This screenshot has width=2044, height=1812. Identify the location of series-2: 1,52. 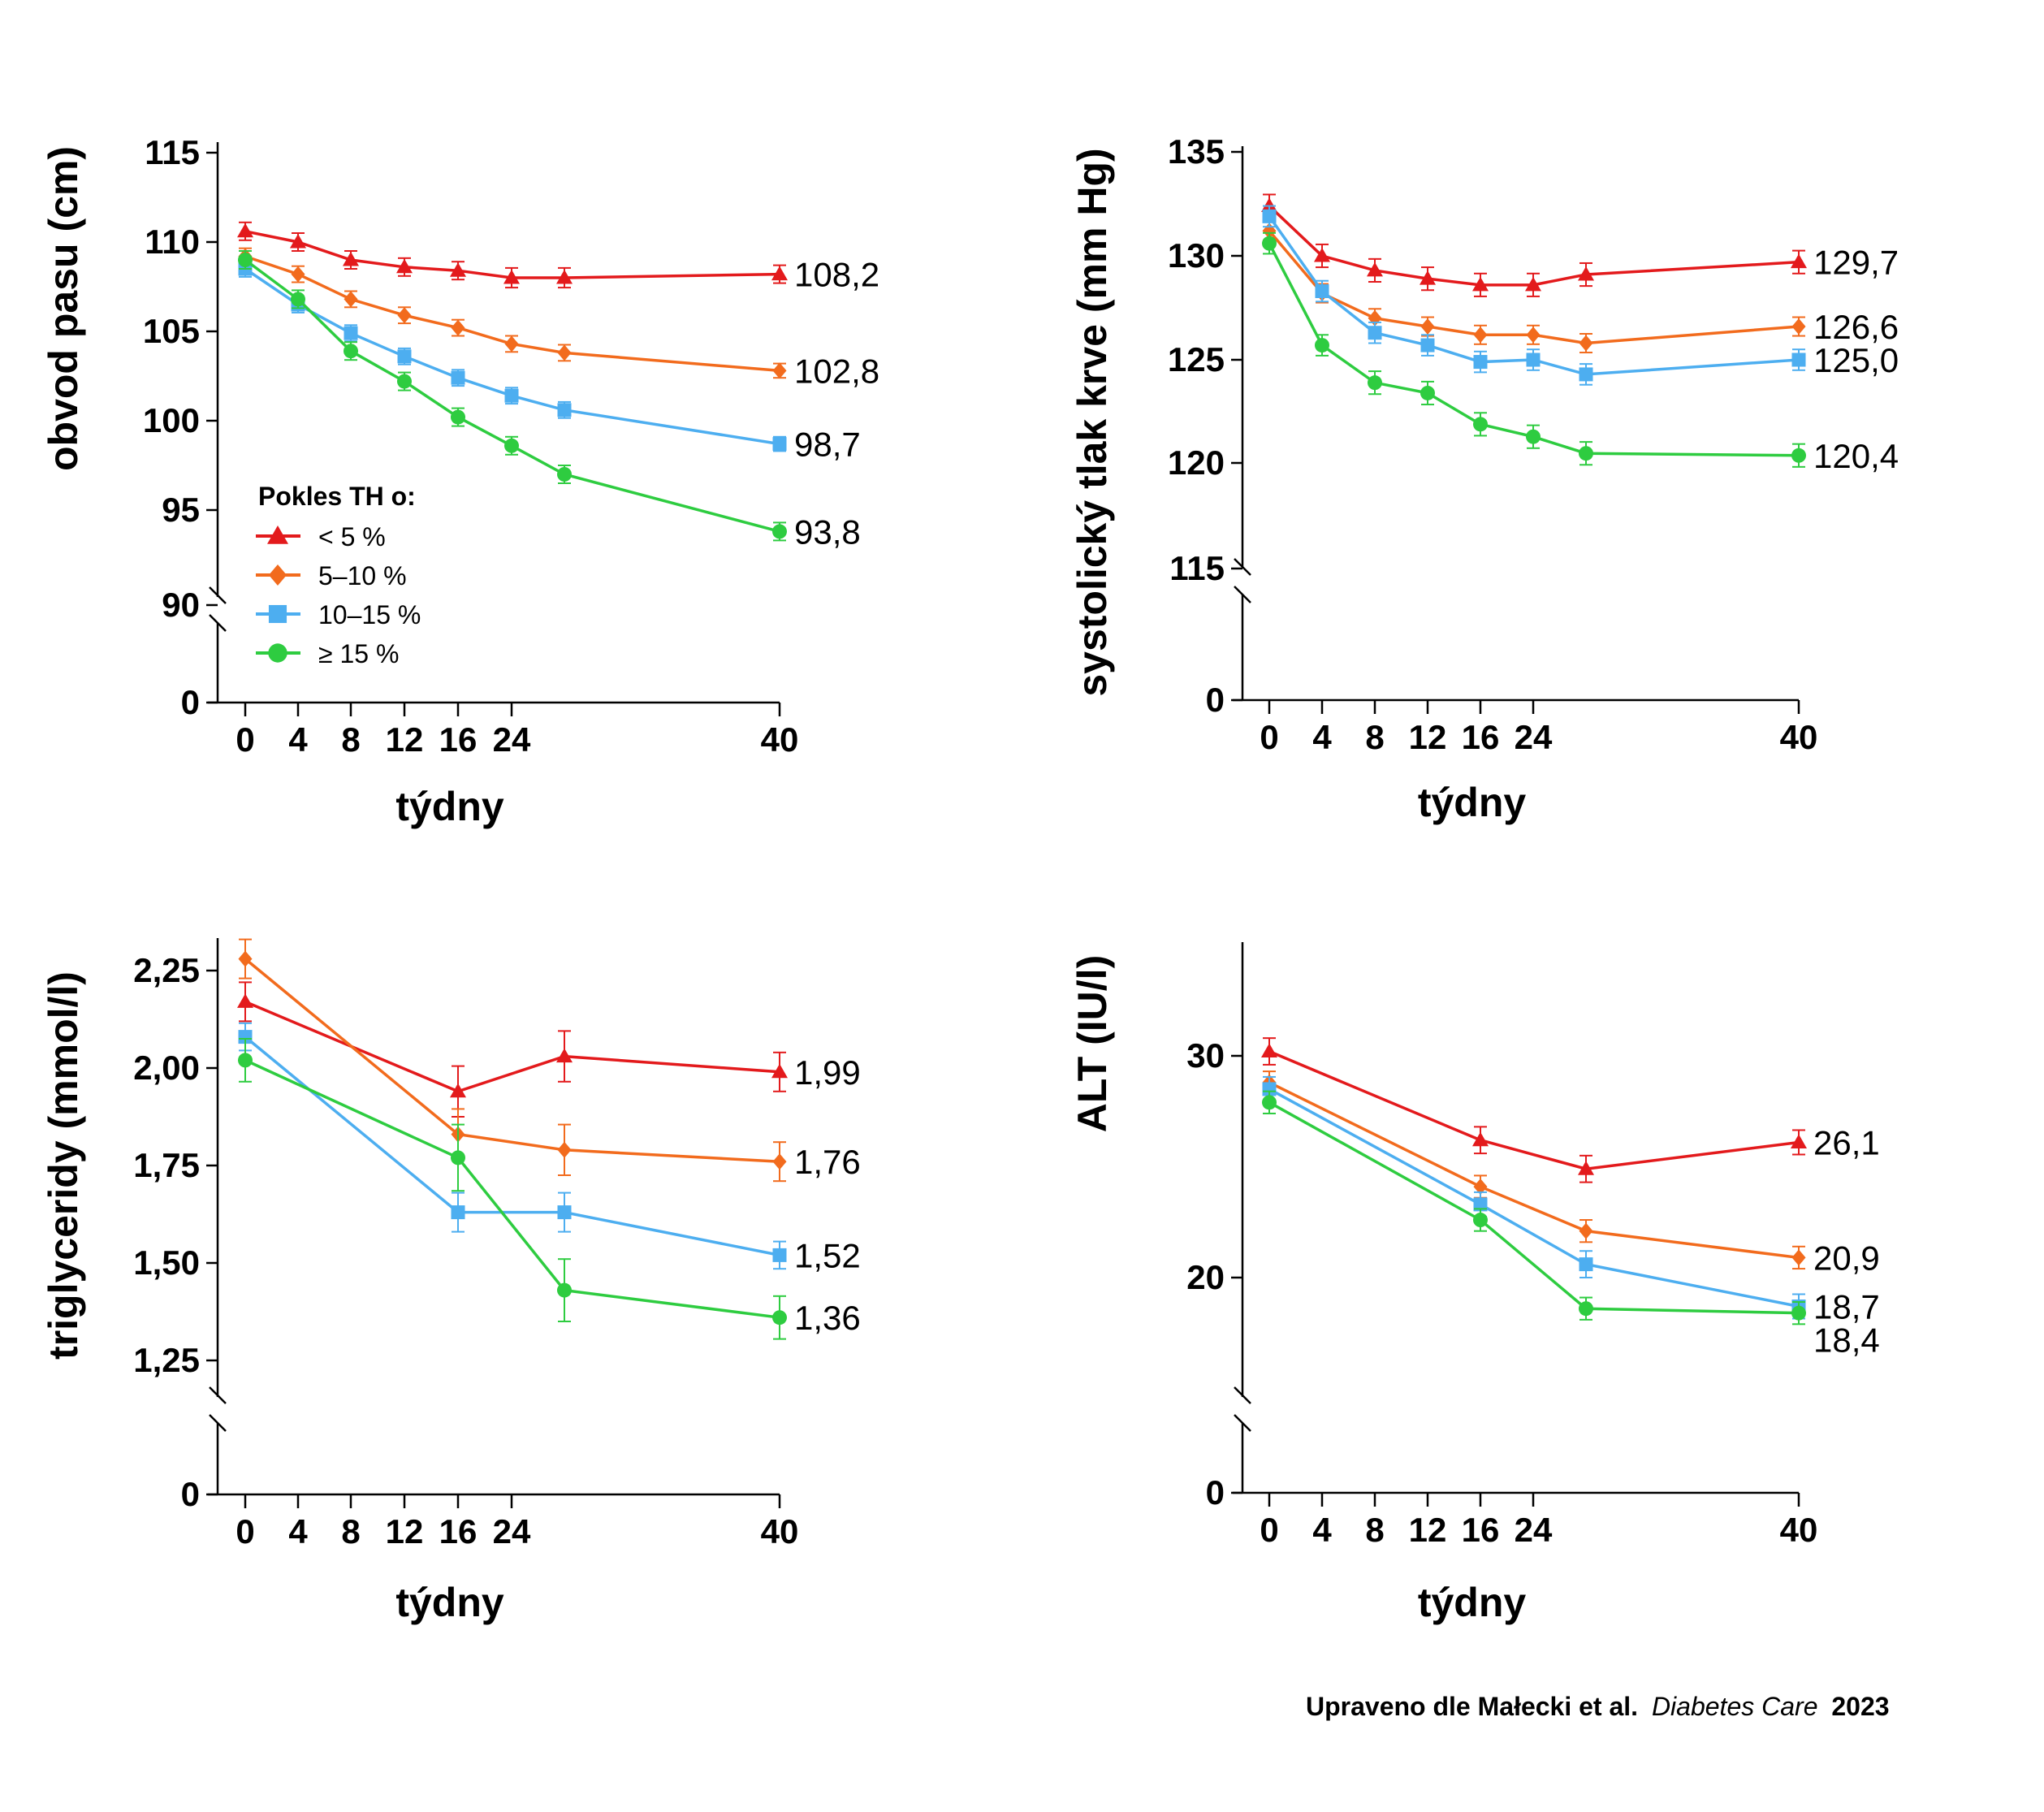
(549, 1148).